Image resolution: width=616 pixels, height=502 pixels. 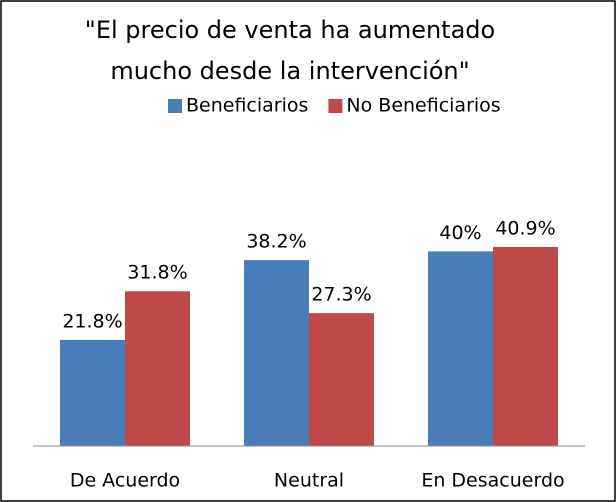 What do you see at coordinates (276, 242) in the screenshot?
I see `data-label: 38.2%` at bounding box center [276, 242].